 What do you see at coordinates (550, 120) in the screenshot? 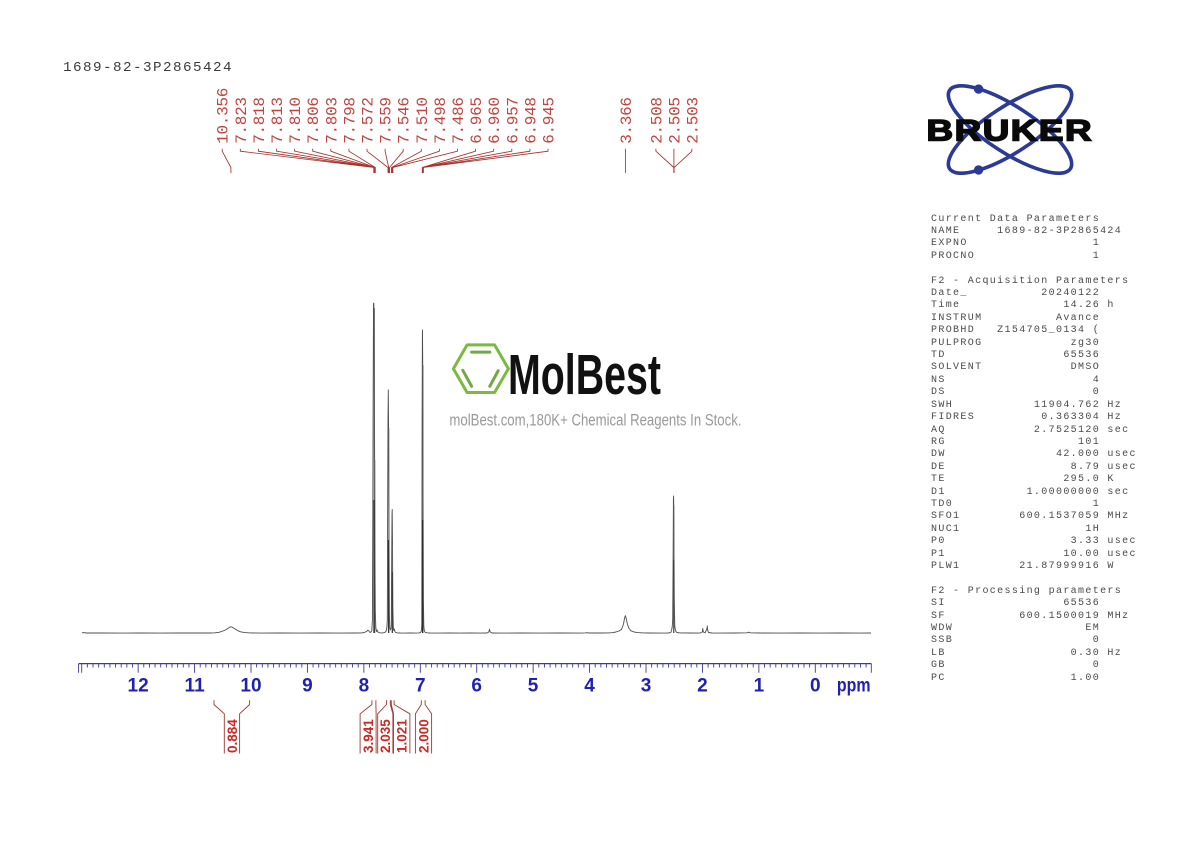
I see `svg-text: 6.945` at bounding box center [550, 120].